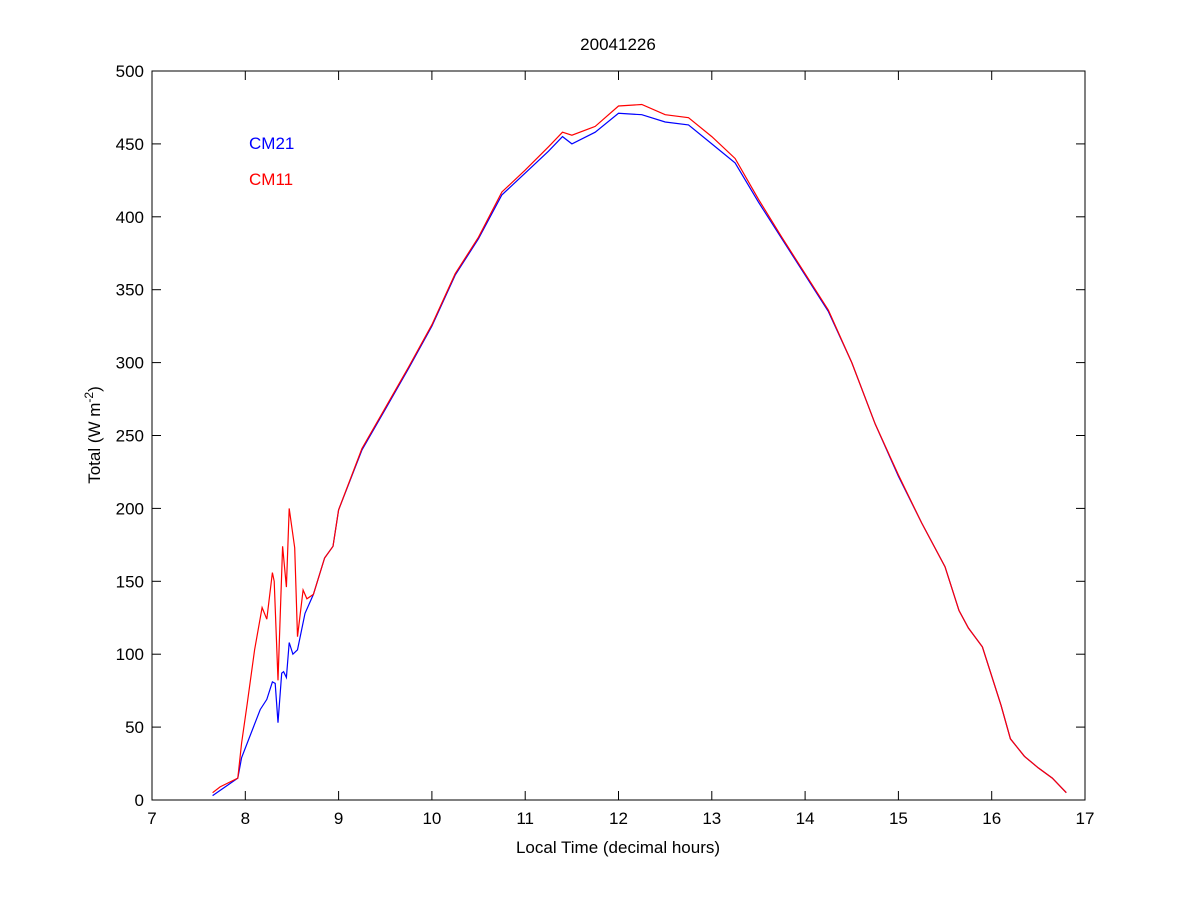  What do you see at coordinates (94, 443) in the screenshot?
I see `y-axis-label-main: Total (W m` at bounding box center [94, 443].